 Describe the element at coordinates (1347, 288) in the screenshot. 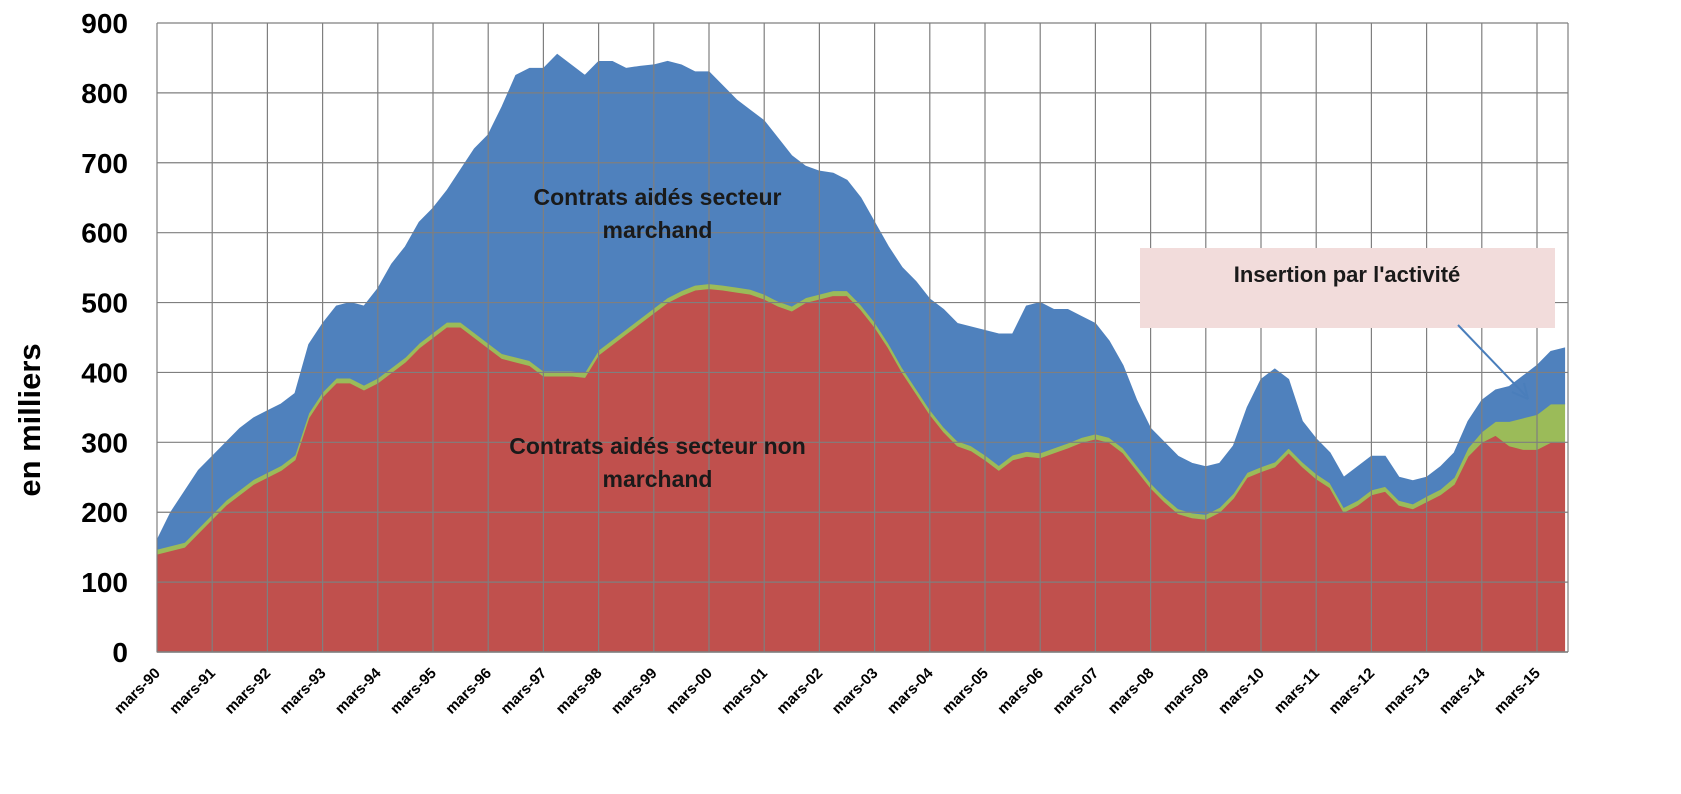

I see `annotation-box` at that location.